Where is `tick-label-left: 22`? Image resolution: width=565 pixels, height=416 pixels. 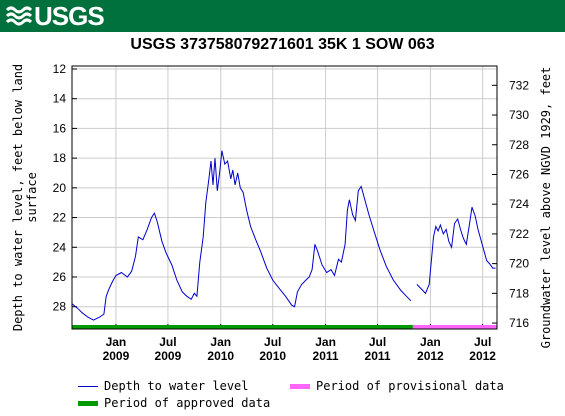 tick-label-left: 22 is located at coordinates (60, 218).